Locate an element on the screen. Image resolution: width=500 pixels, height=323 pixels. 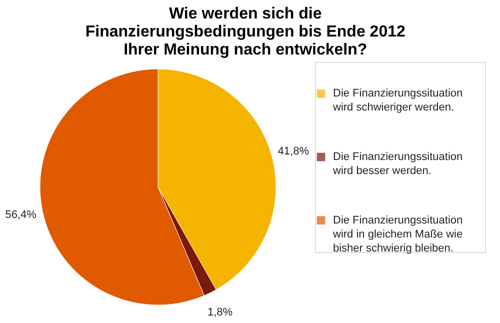
data-label: 41,8% is located at coordinates (294, 151).